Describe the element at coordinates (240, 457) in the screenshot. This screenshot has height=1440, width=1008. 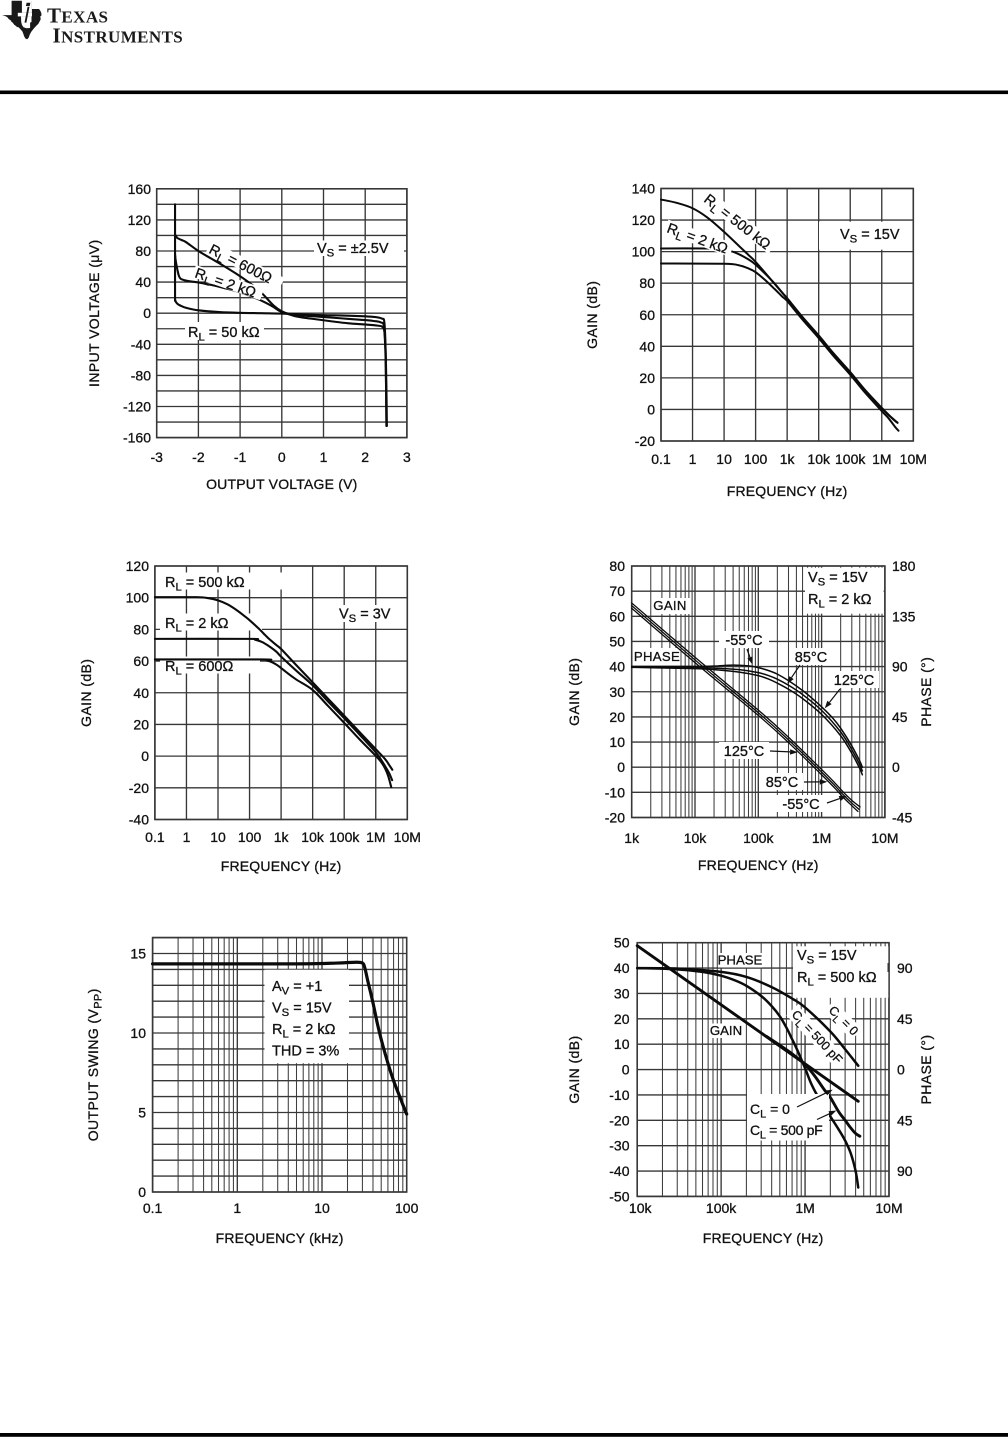
I see `svg-text: -1` at that location.